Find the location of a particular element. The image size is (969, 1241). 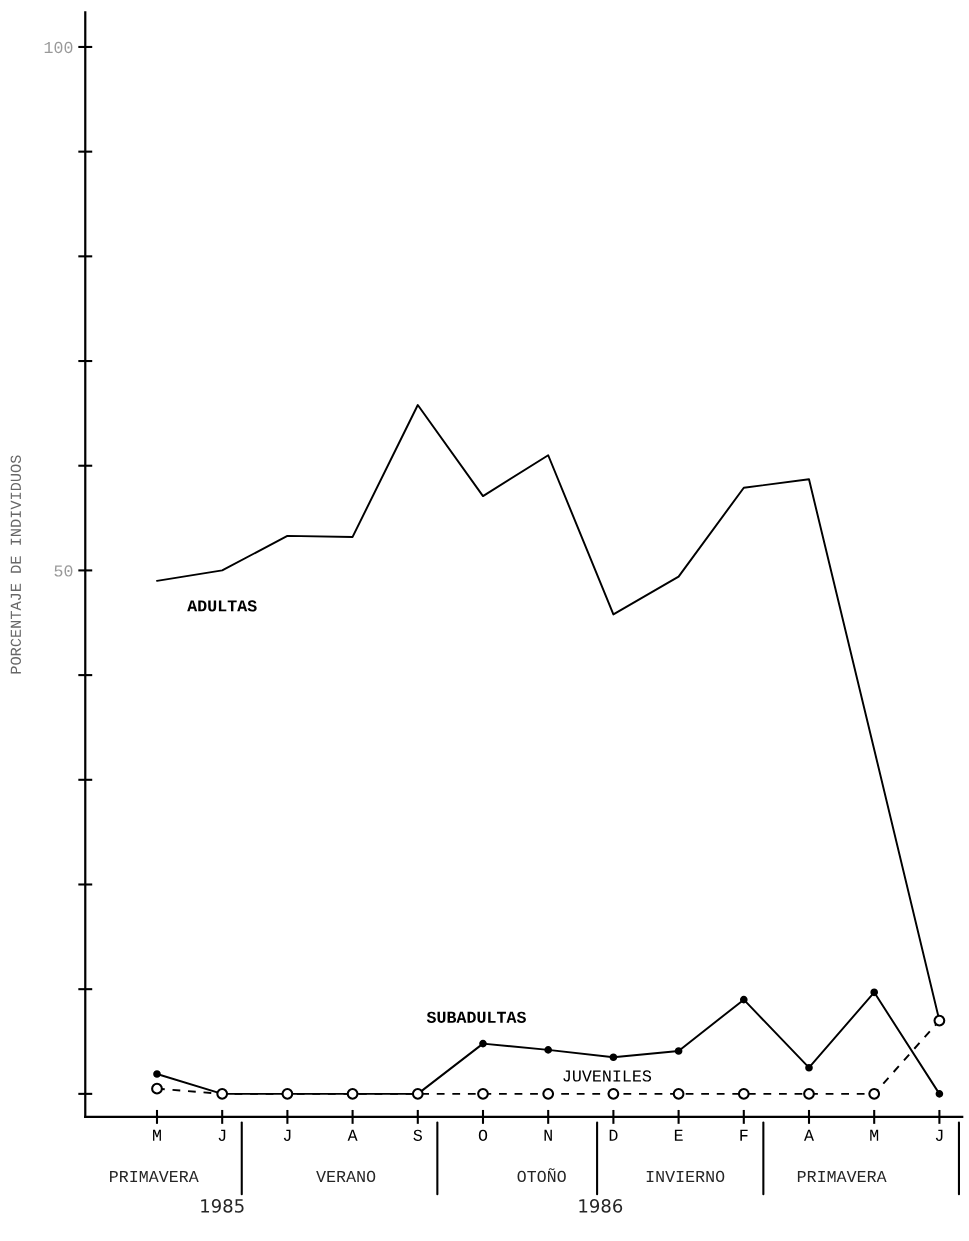

y-tick-label: 50 is located at coordinates (63, 571).